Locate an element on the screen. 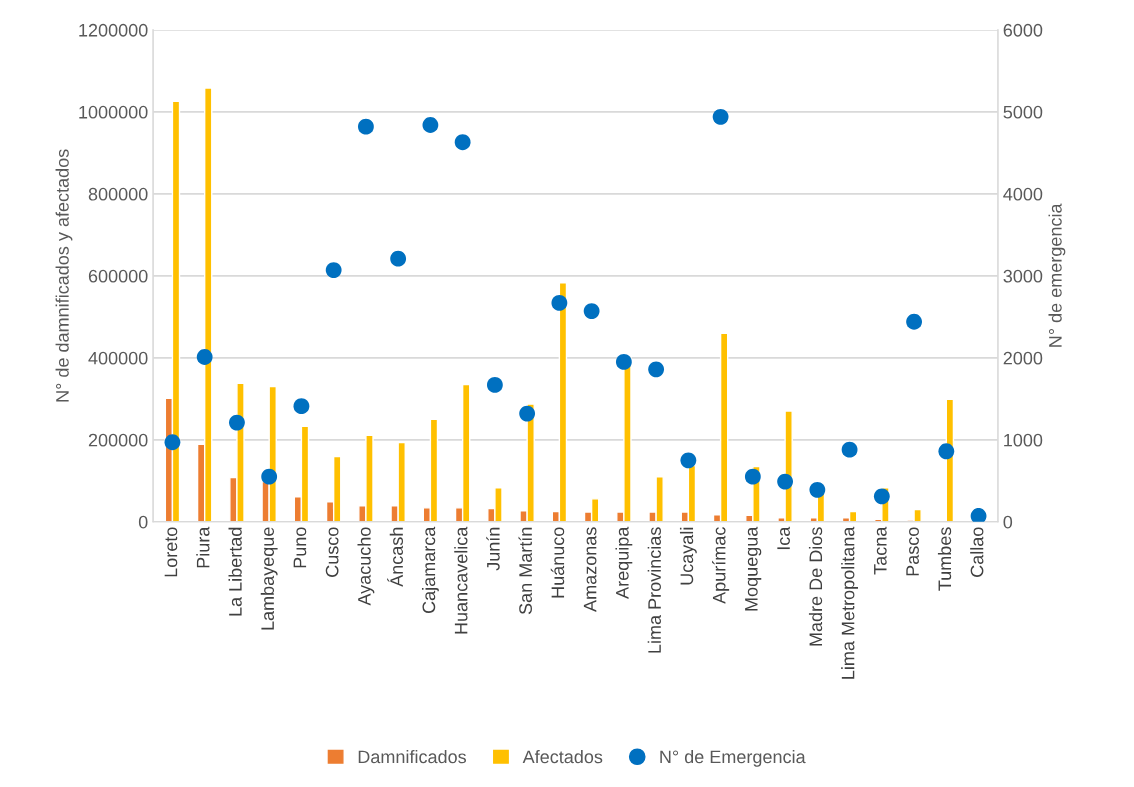  y2-axis-title: N° de emergencia is located at coordinates (1057, 275).